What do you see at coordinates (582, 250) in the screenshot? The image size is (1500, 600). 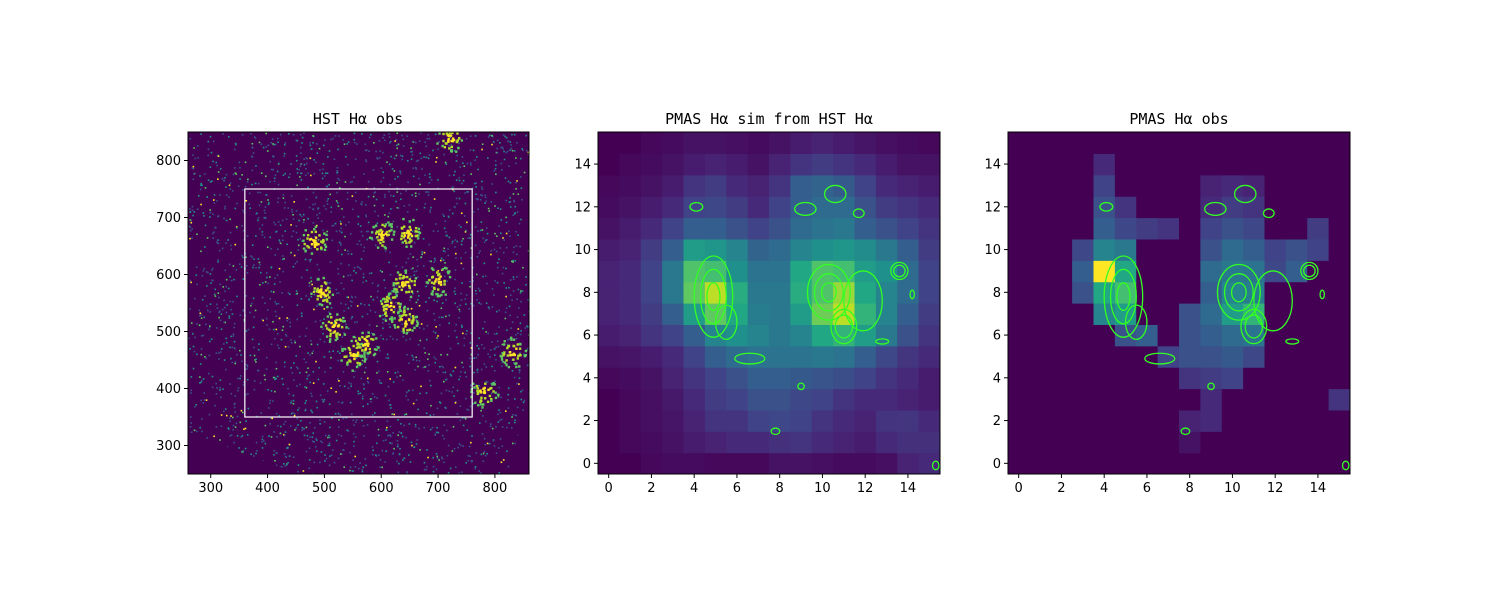 I see `y-tick-label: 10` at bounding box center [582, 250].